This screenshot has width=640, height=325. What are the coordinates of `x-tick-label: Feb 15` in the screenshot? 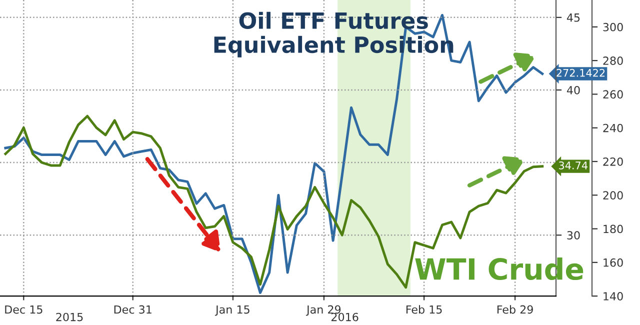 It's located at (424, 309).